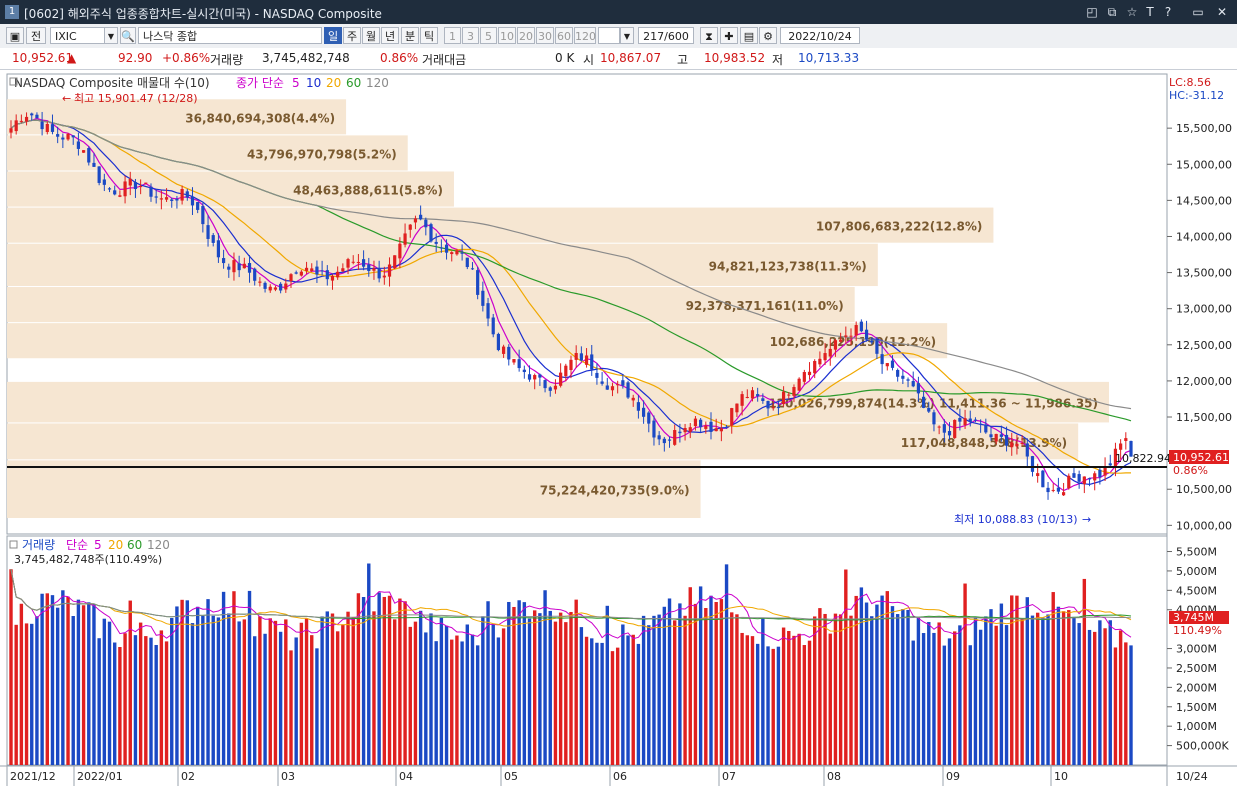 This screenshot has height=789, width=1237. I want to click on minimize-icon: ▭, so click(1198, 12).